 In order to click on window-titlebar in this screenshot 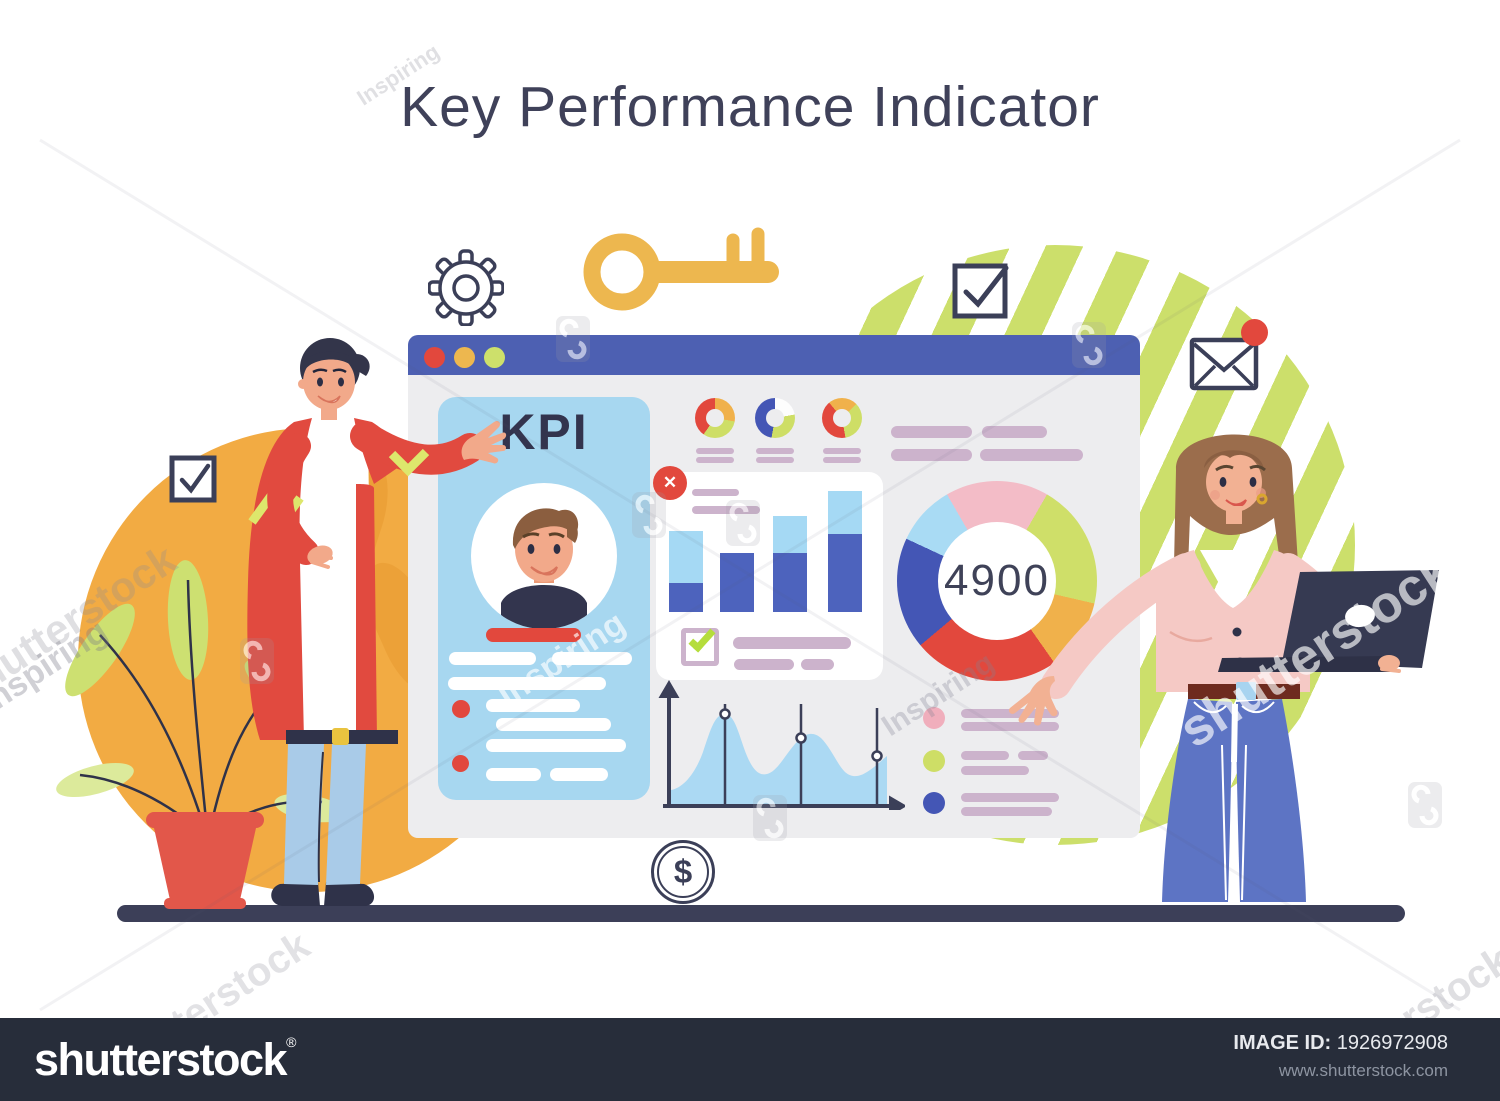, I will do `click(774, 355)`.